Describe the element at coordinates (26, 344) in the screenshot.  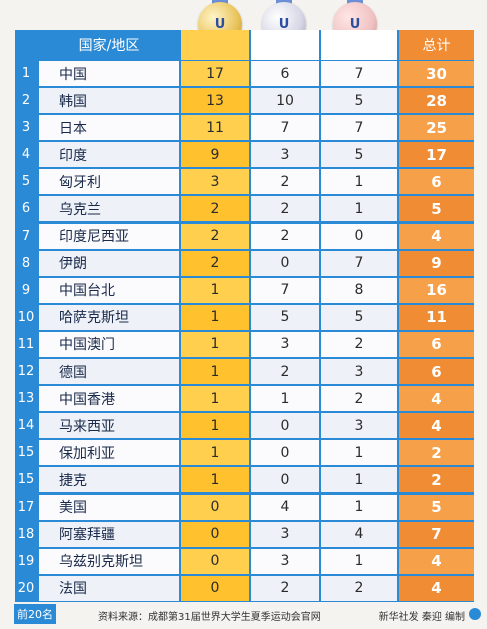
I see `rank-cell: 11` at that location.